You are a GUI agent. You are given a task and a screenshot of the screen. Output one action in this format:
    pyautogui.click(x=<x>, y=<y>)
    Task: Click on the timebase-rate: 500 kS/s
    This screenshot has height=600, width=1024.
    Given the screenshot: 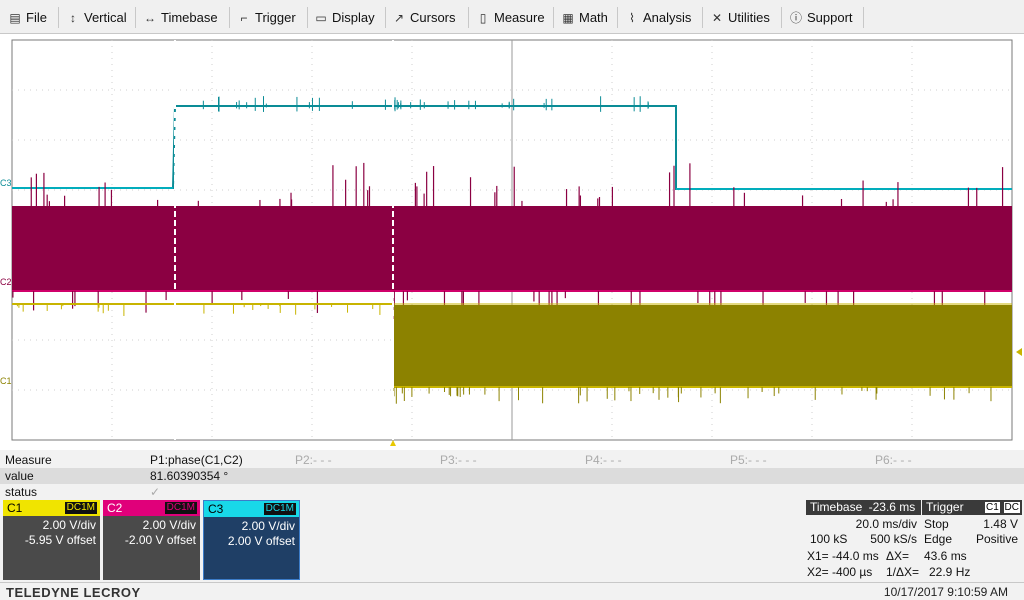 What is the action you would take?
    pyautogui.click(x=893, y=539)
    